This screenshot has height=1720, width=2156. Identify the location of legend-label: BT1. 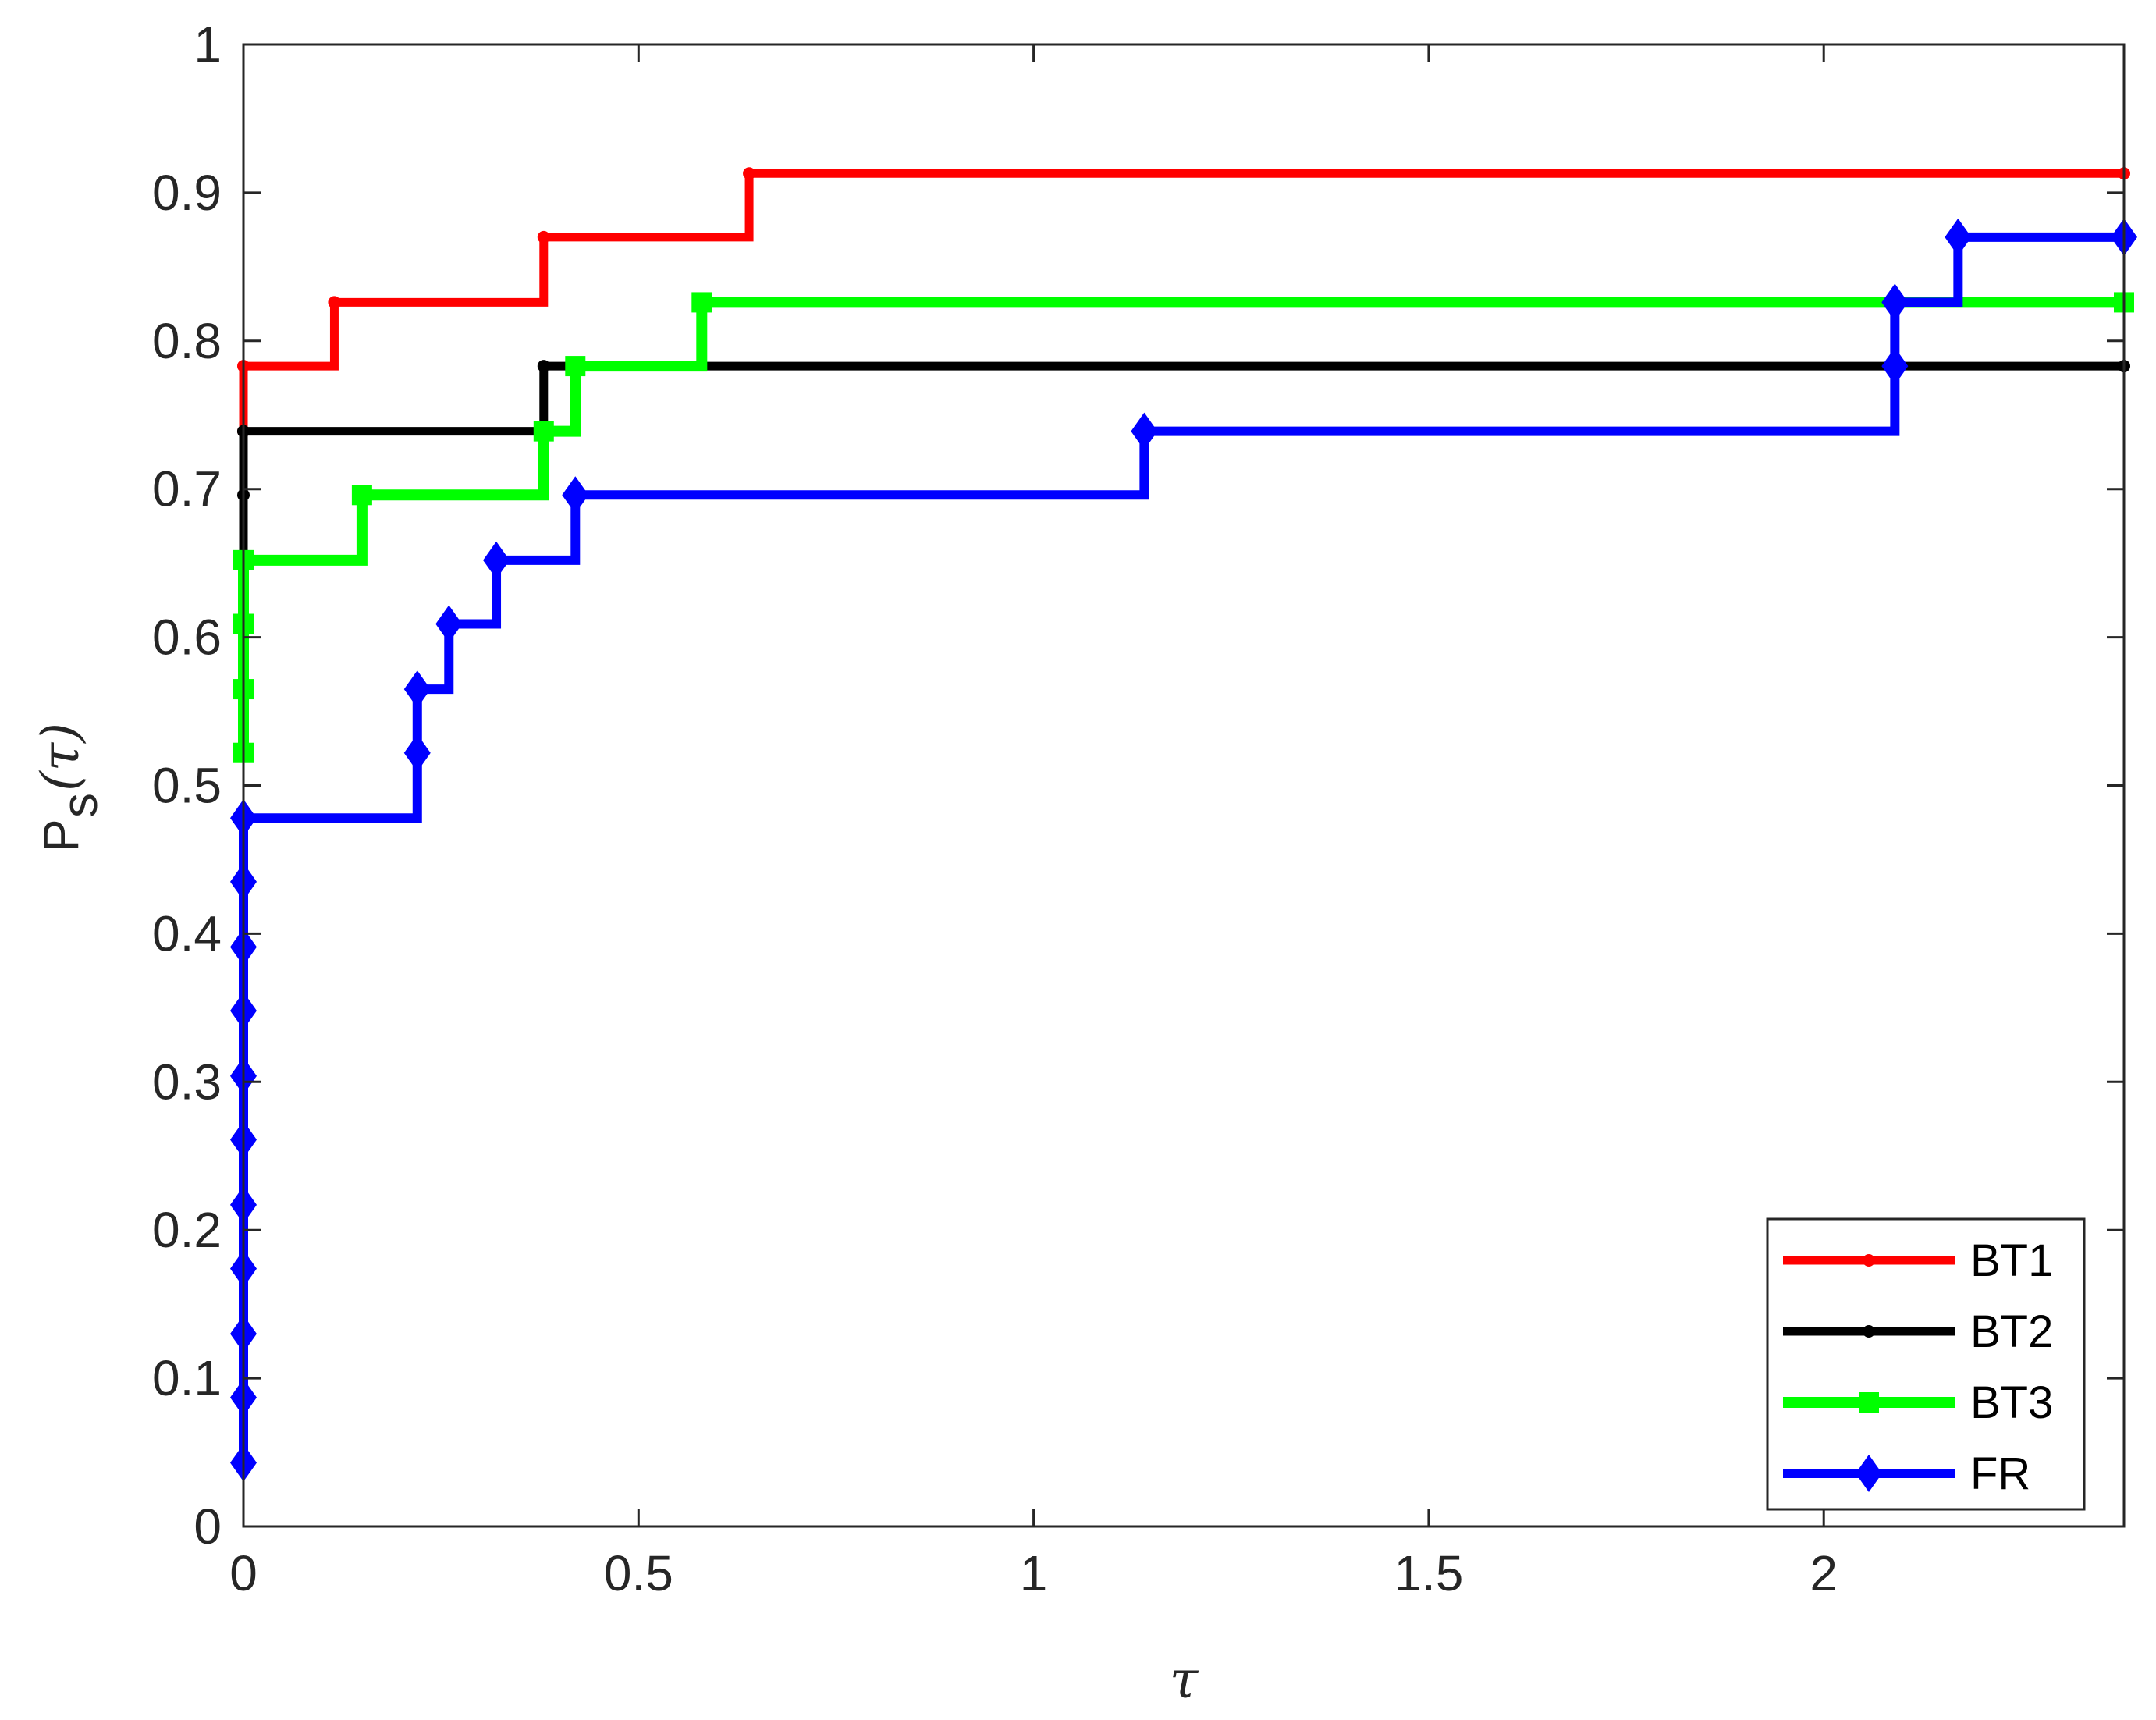
(2011, 1260).